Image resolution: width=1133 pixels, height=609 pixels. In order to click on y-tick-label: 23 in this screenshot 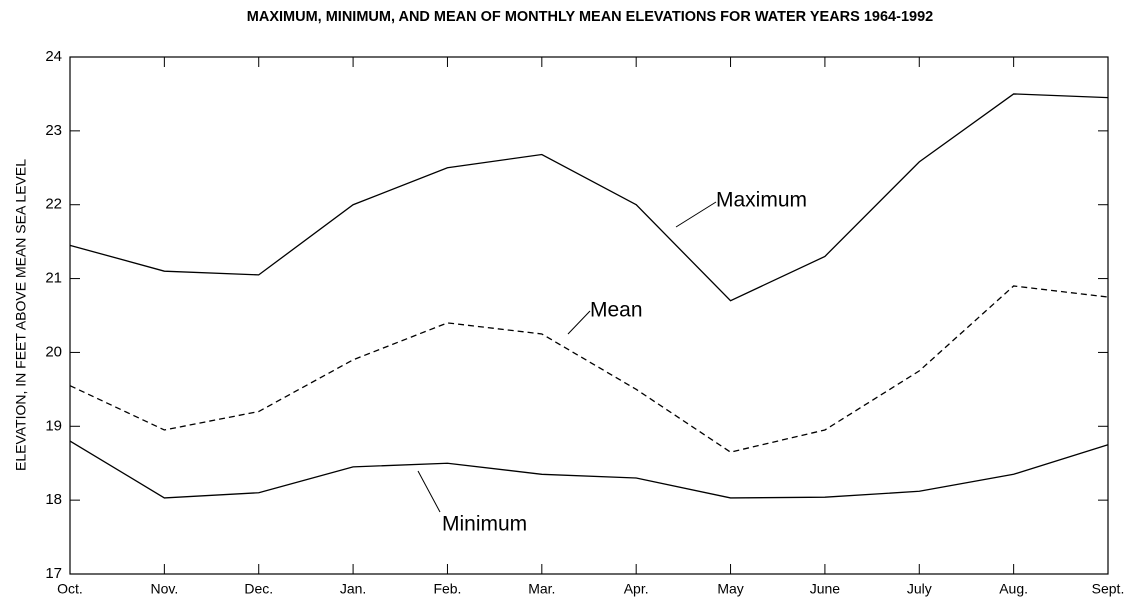, I will do `click(53, 130)`.